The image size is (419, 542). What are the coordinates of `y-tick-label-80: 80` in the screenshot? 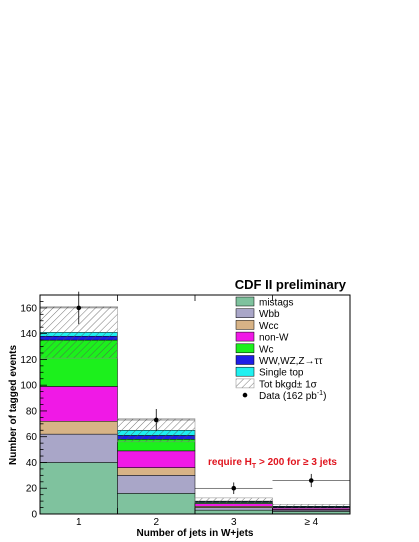 It's located at (32, 411).